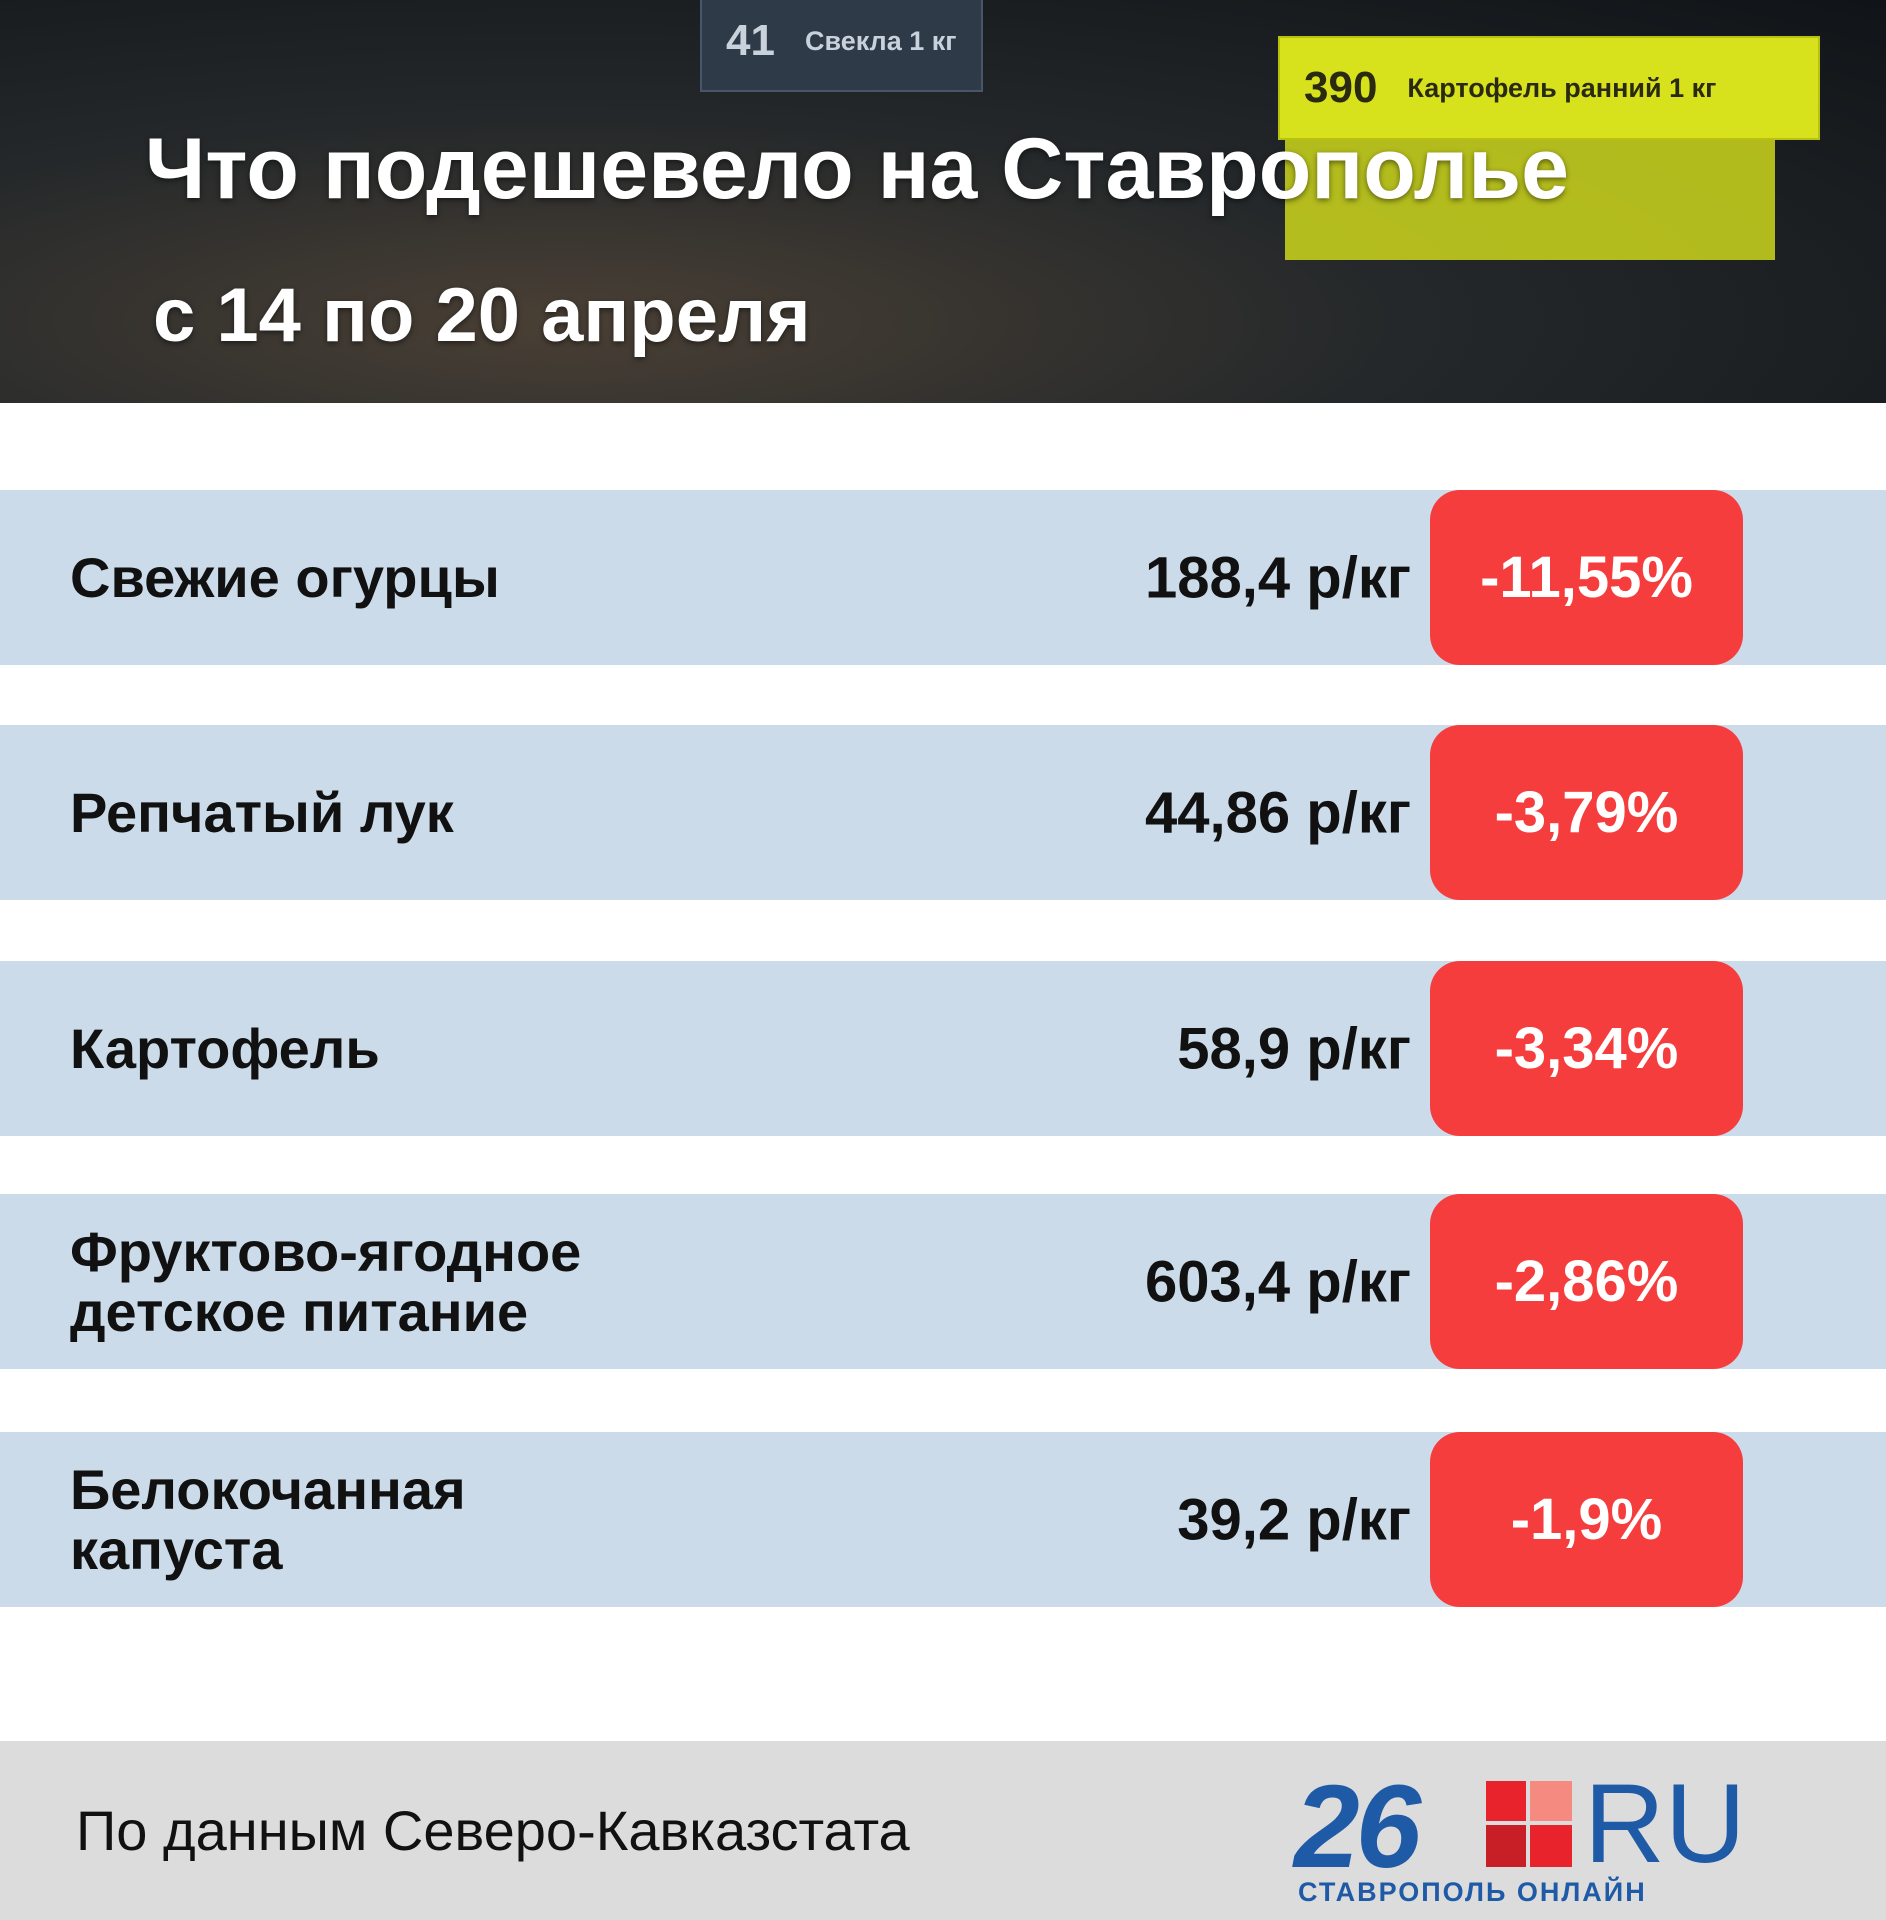  I want to click on product-price: 188,4 р/кг, so click(1278, 577).